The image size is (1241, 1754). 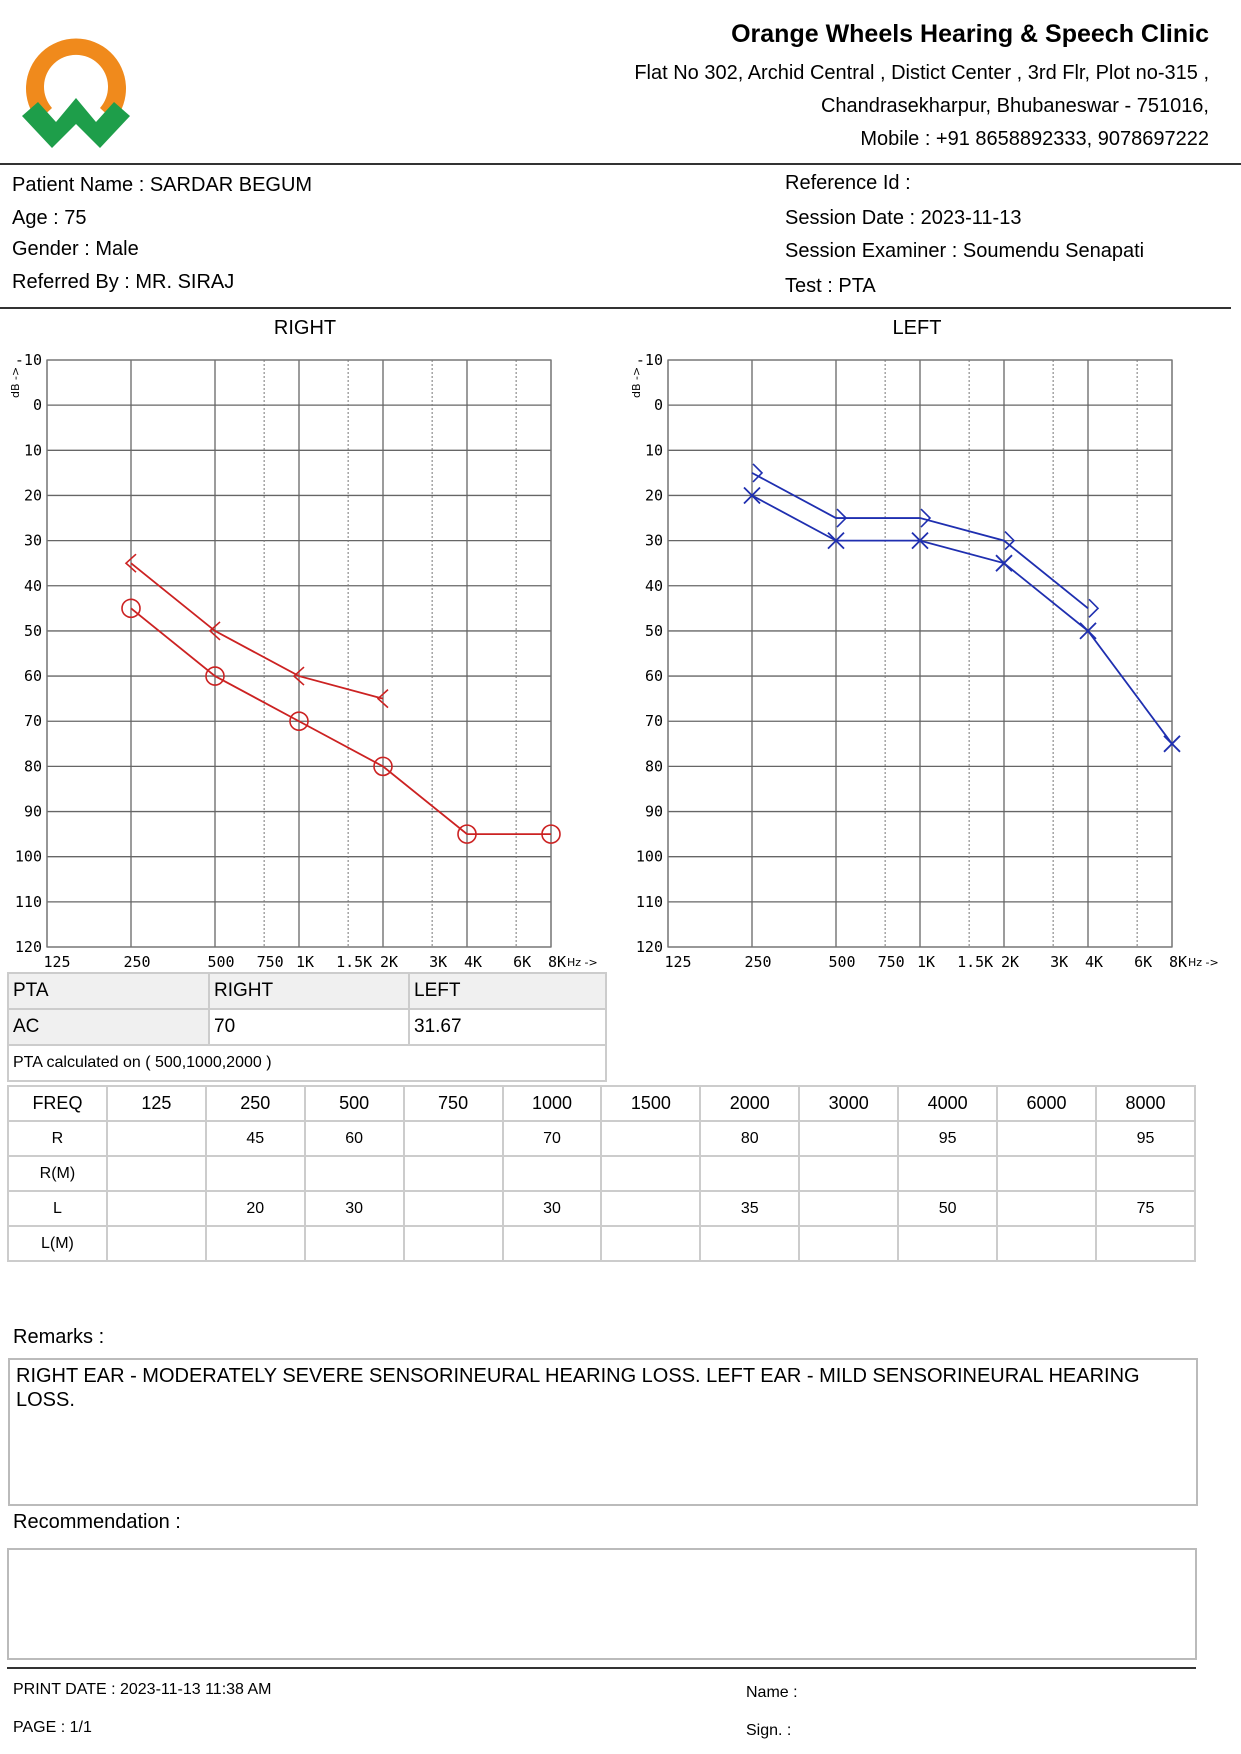 I want to click on series-line-cross, so click(x=962, y=619).